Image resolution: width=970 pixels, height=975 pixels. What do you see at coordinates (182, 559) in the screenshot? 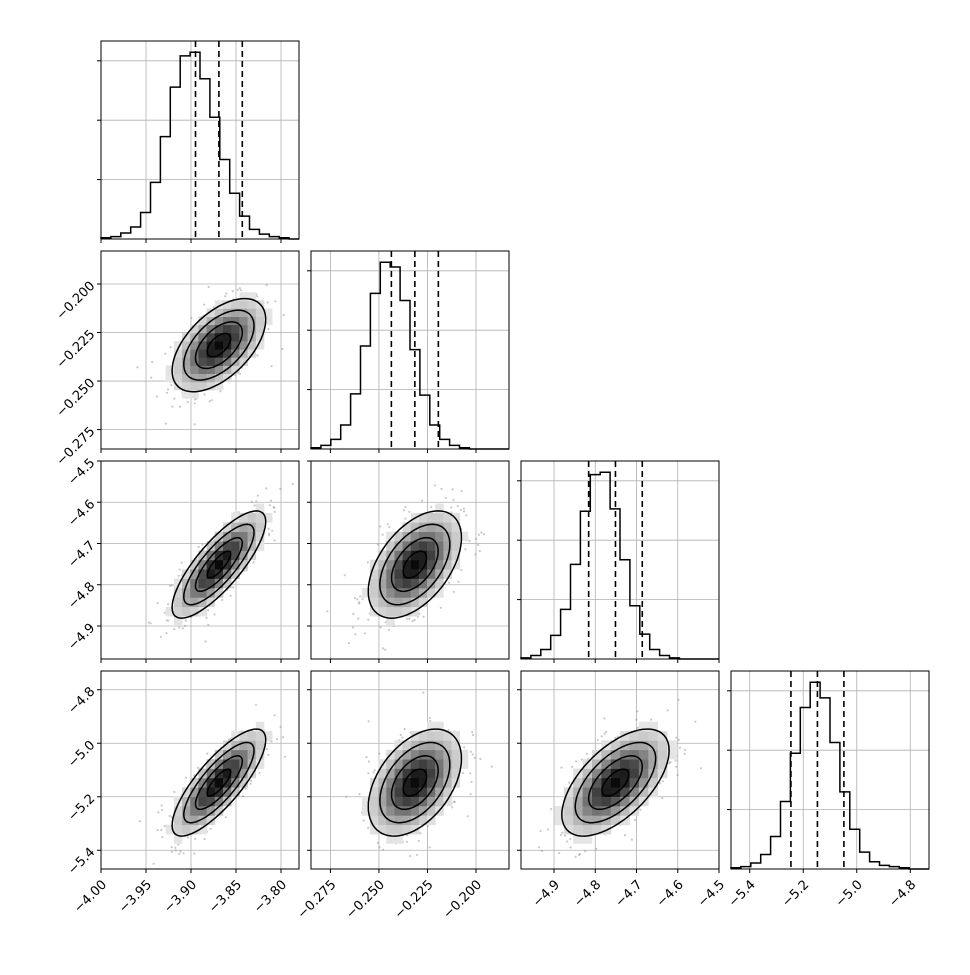
I see `panel-2-0: −4.9−4.8−4.7−4.6−4.5` at bounding box center [182, 559].